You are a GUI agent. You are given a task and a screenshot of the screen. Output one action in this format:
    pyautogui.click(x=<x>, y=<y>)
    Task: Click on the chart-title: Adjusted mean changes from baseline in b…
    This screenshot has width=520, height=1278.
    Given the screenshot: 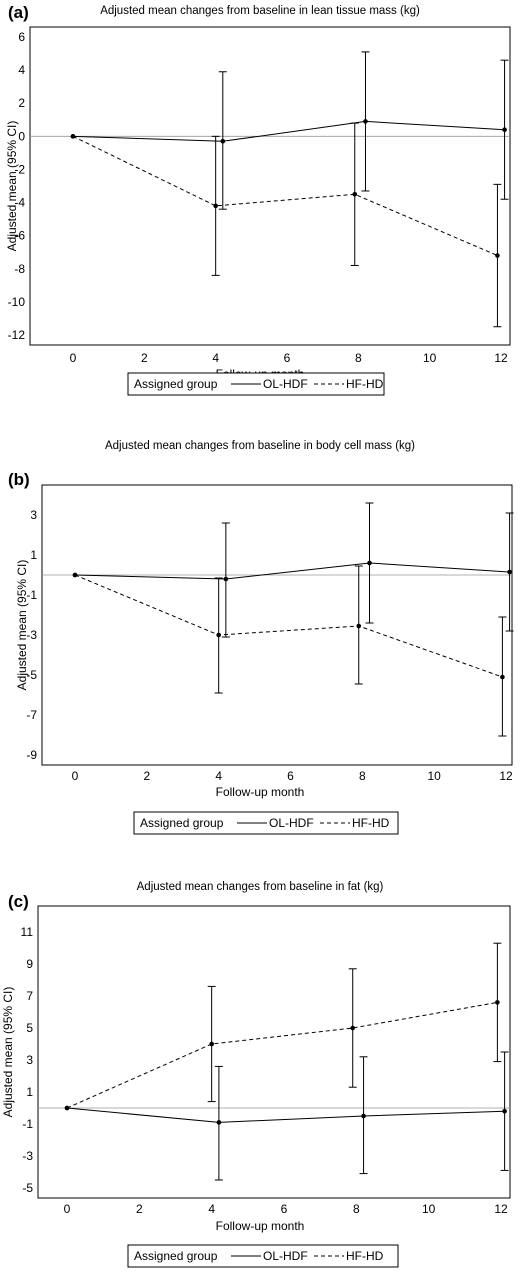 What is the action you would take?
    pyautogui.click(x=260, y=446)
    